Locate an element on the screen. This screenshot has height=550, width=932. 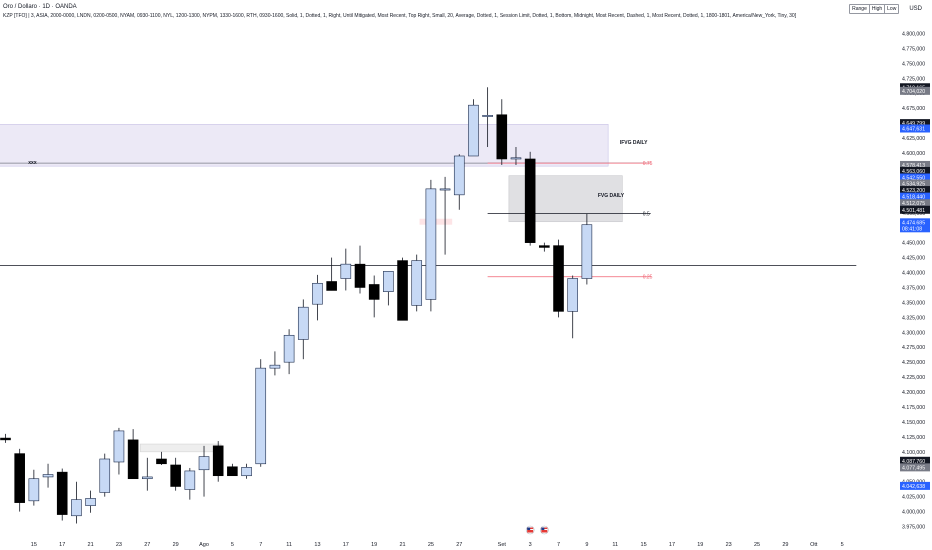
us-flag-icon is located at coordinates (544, 530).